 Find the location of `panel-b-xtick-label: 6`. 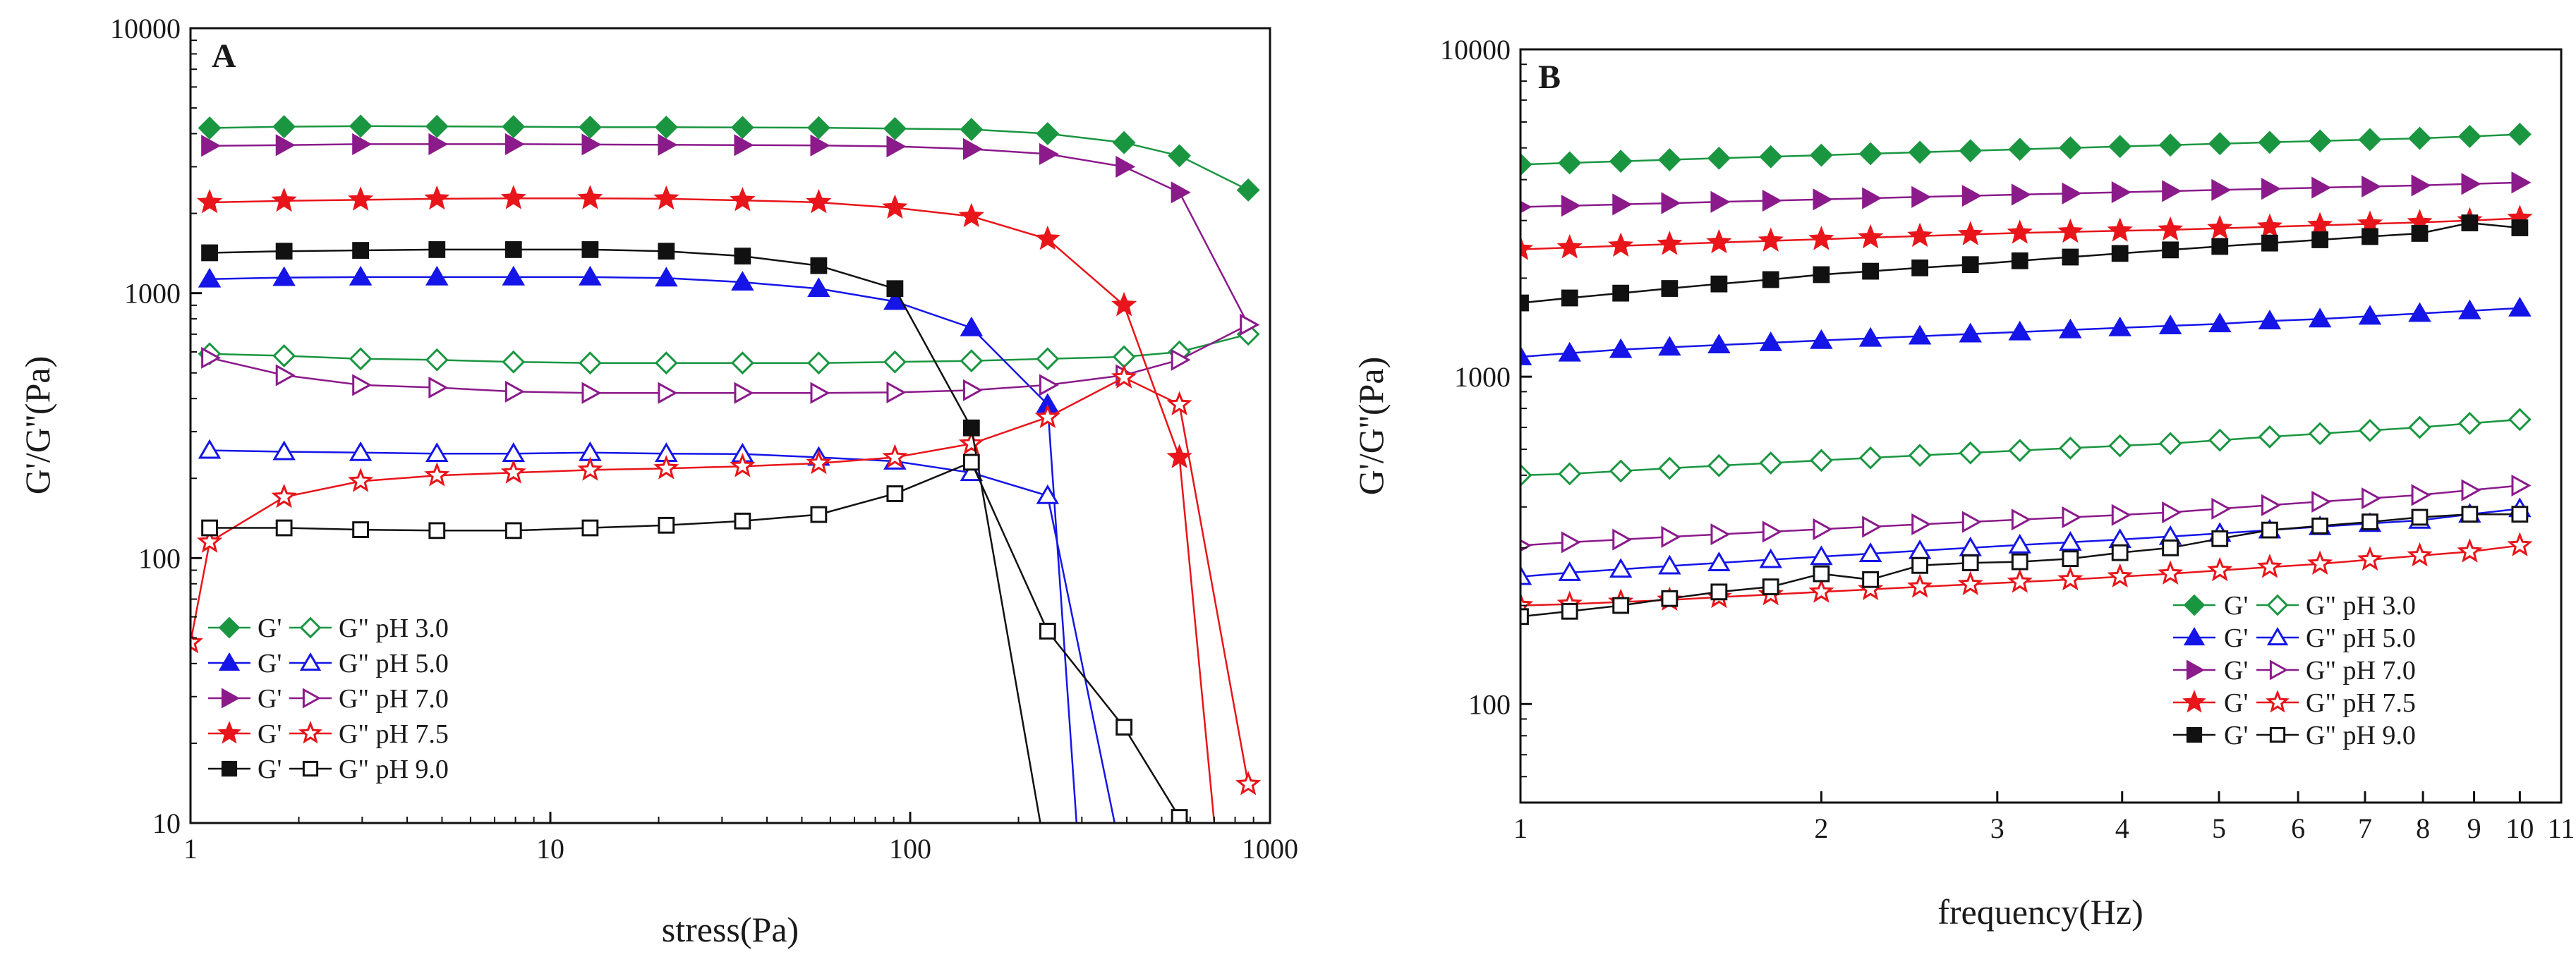

panel-b-xtick-label: 6 is located at coordinates (2298, 828).